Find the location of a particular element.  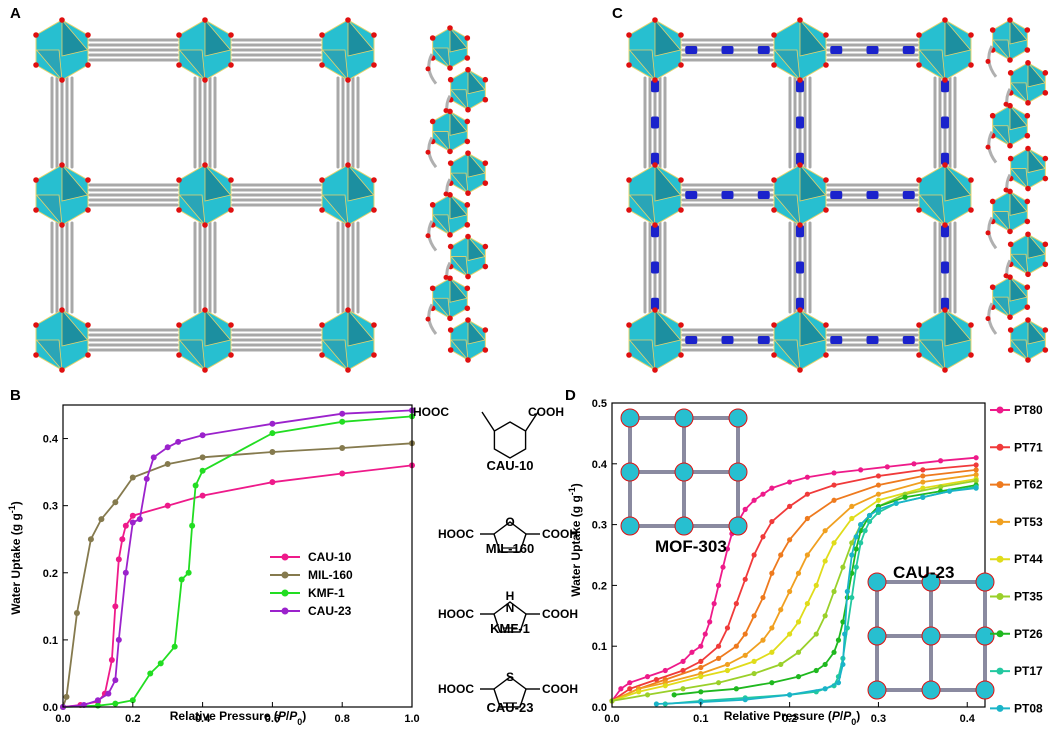

chartD-line-pt71 is located at coordinates (794, 583).